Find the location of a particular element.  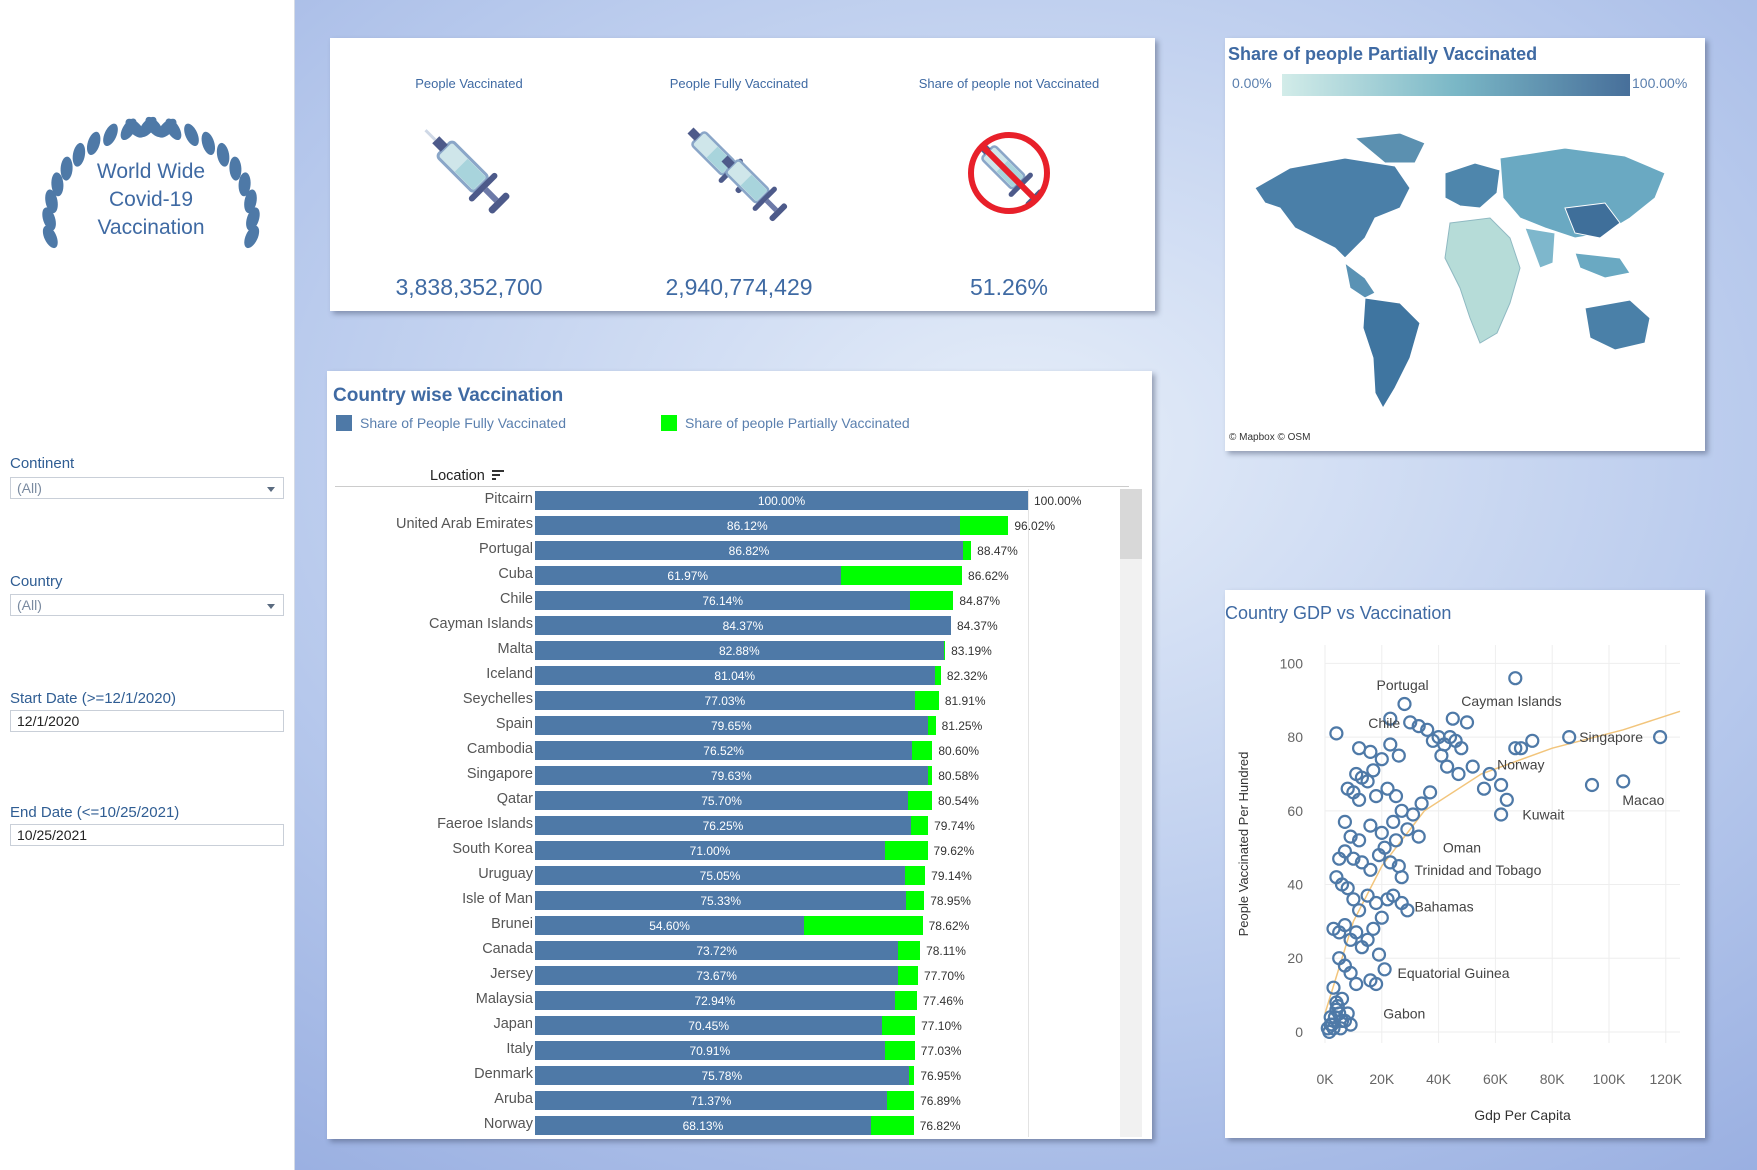

bar-row: Spain 79.65% 81.25% is located at coordinates (737, 726).